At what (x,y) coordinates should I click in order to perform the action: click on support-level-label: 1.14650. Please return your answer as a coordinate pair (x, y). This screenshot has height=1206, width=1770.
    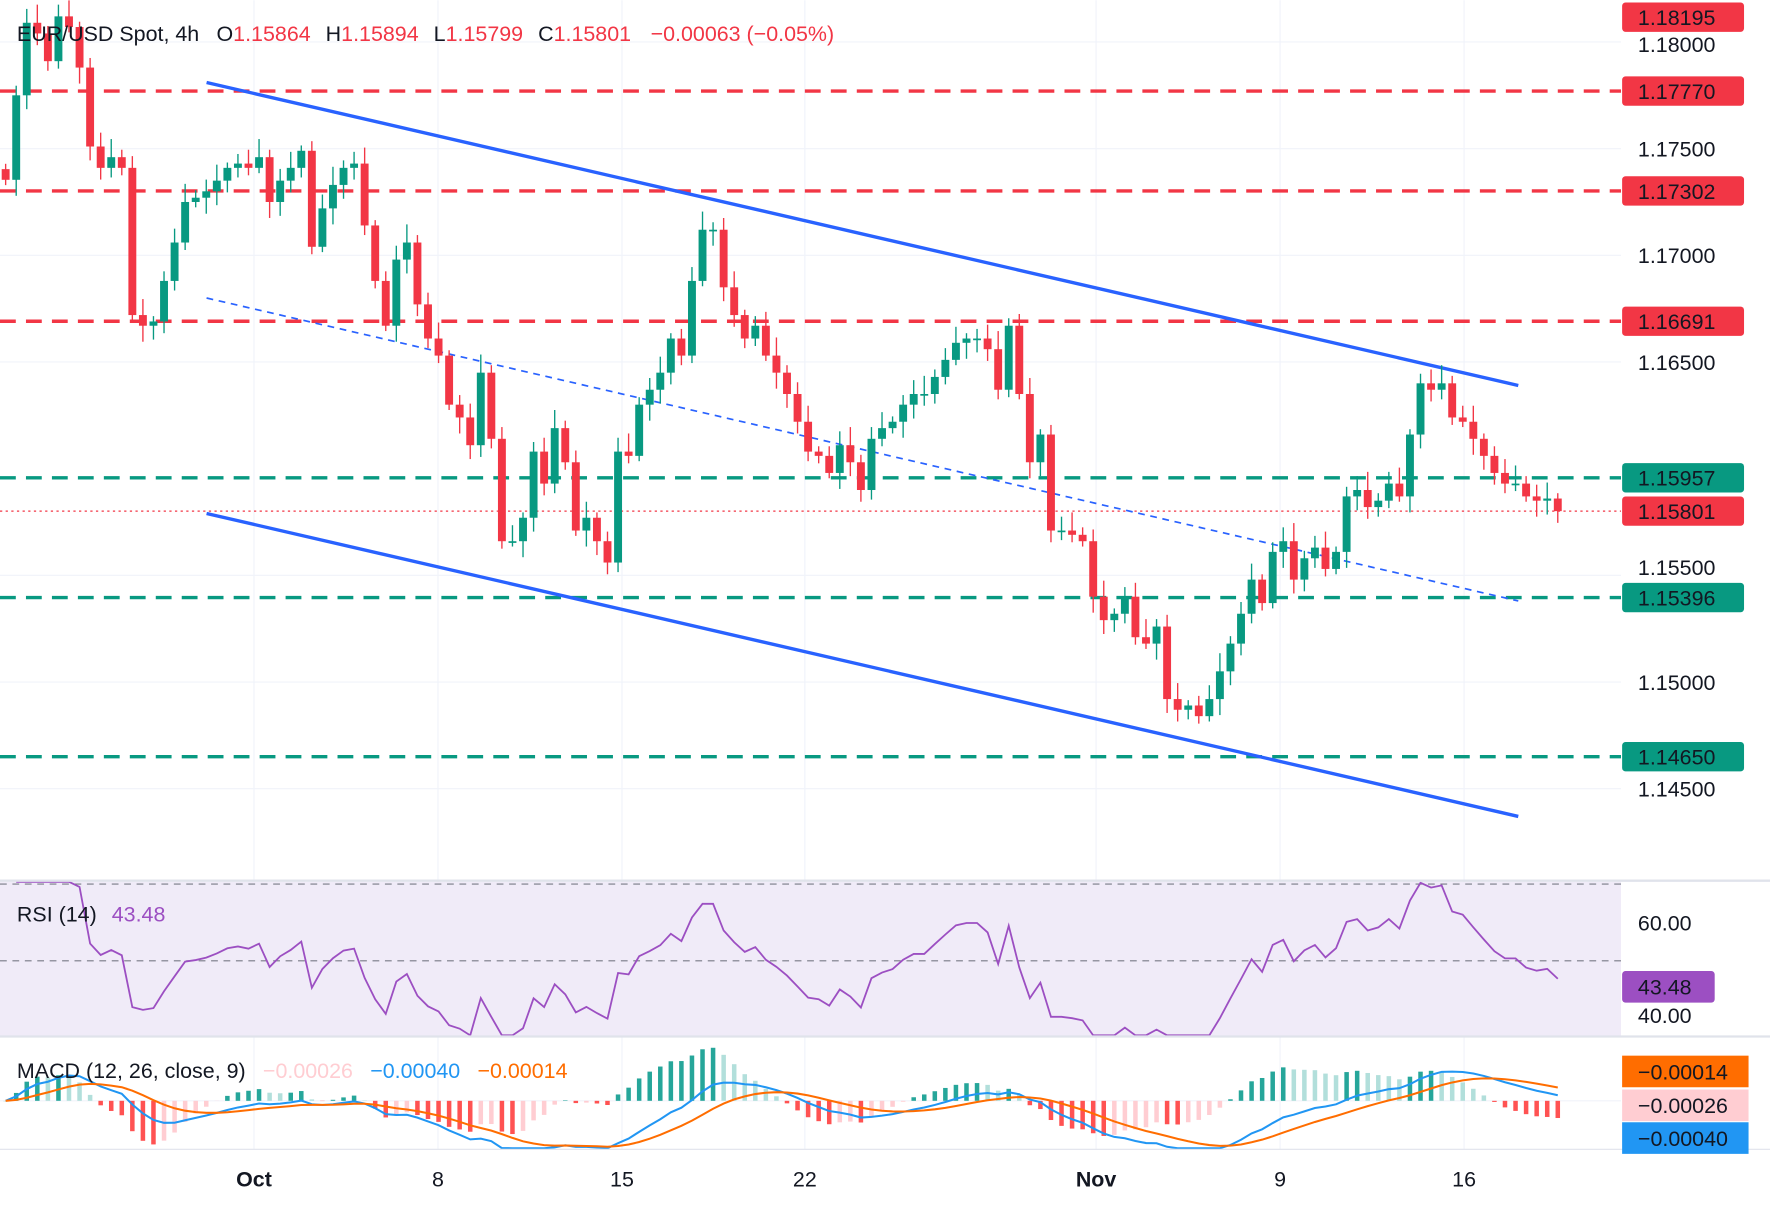
    Looking at the image, I should click on (1677, 758).